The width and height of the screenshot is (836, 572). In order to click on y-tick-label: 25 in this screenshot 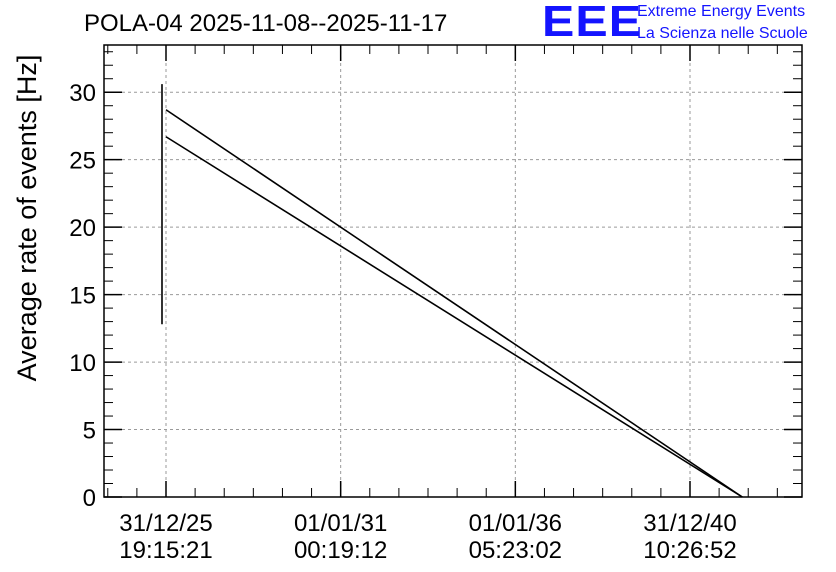, I will do `click(82, 161)`.